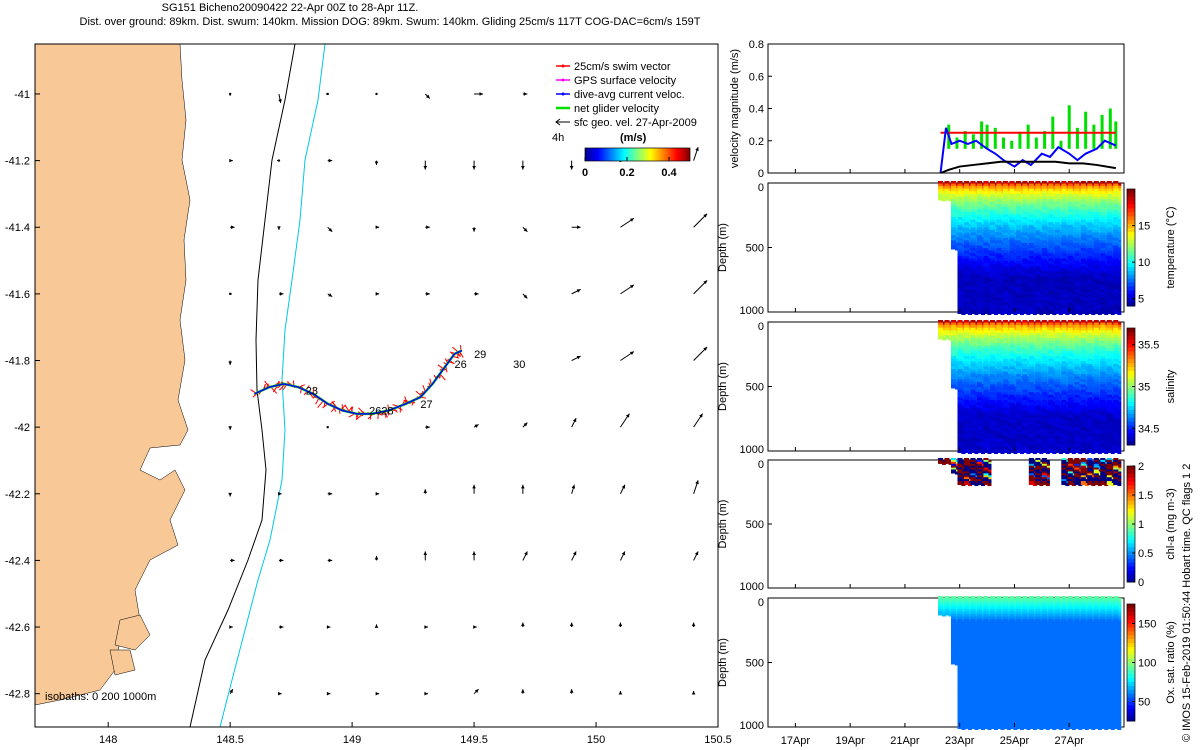 The height and width of the screenshot is (750, 1200). Describe the element at coordinates (1032, 248) in the screenshot. I see `temperature-profile` at that location.